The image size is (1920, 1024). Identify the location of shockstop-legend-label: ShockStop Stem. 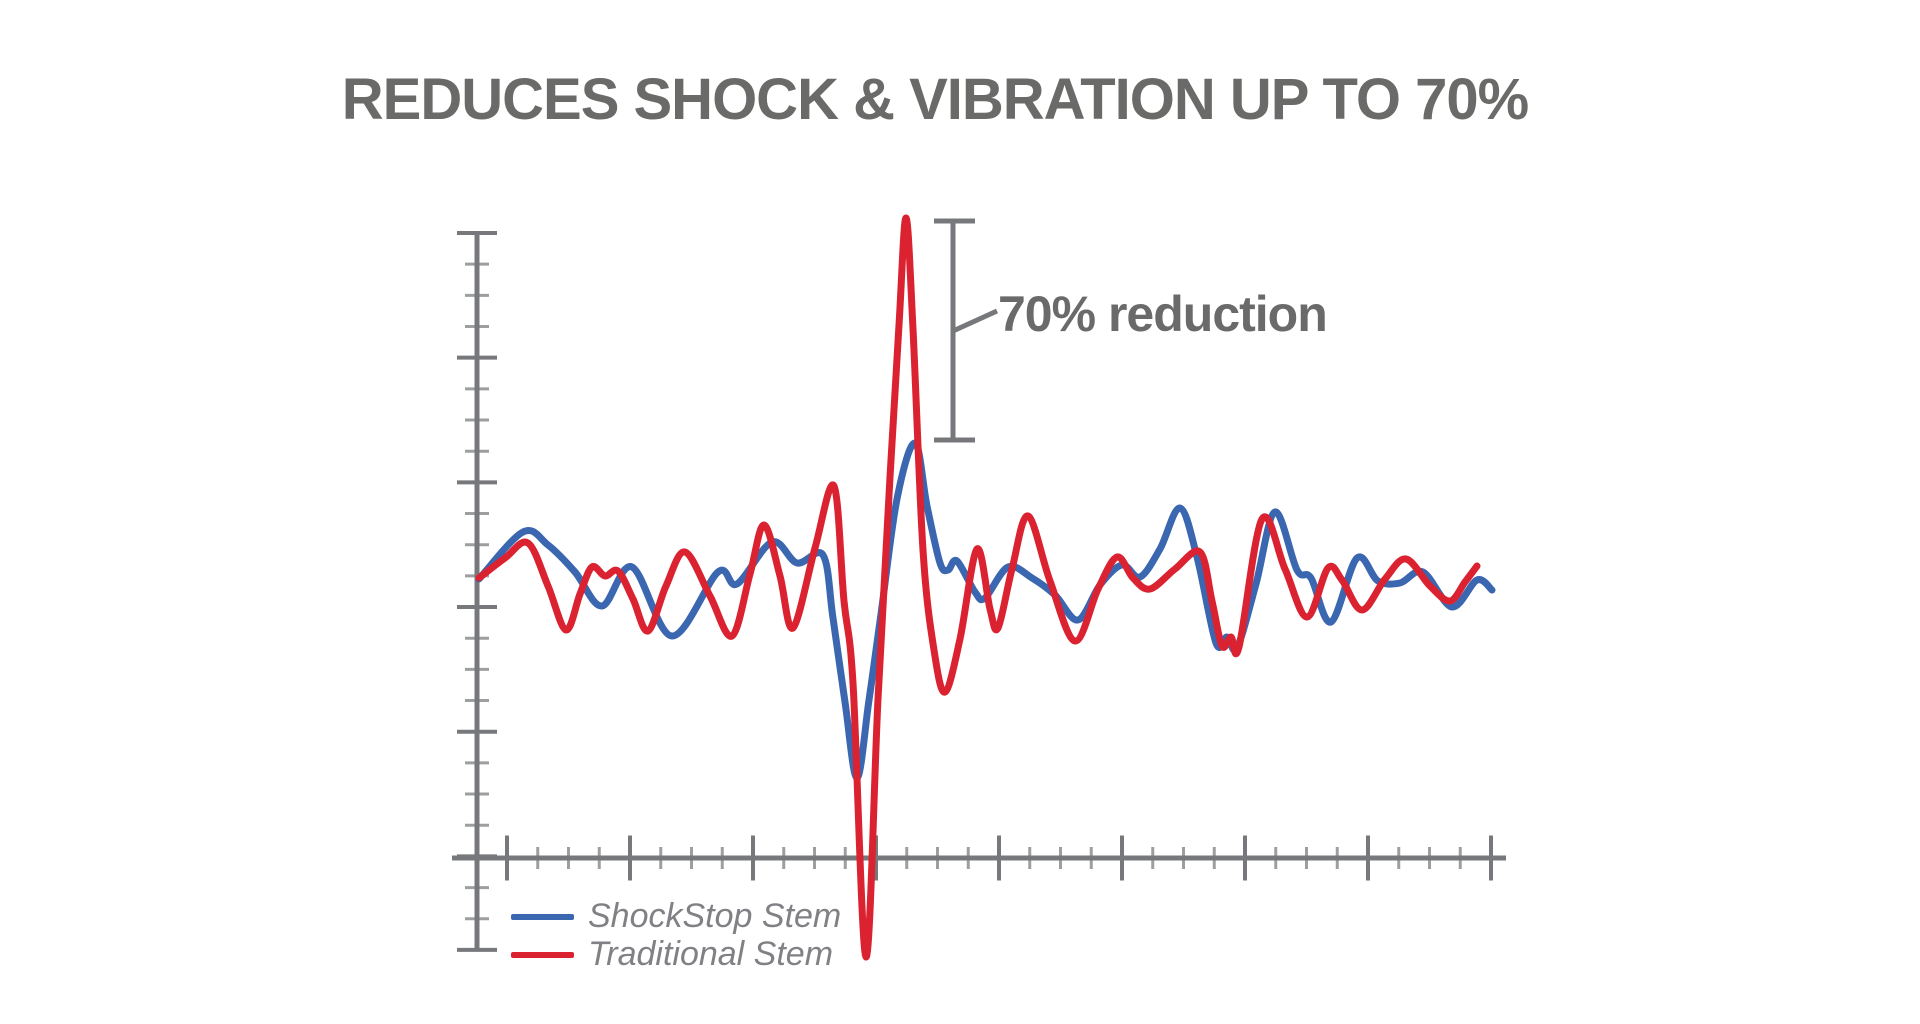
(715, 916).